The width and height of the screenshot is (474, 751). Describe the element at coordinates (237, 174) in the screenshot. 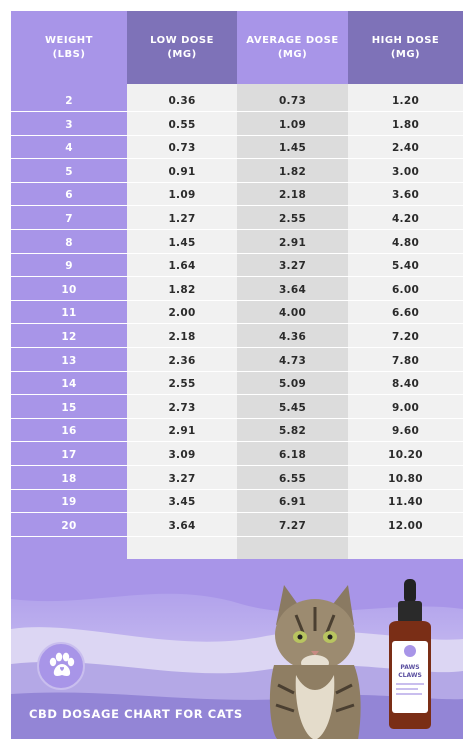

I see `table-row: 5 0.91 1.82 3.00` at that location.